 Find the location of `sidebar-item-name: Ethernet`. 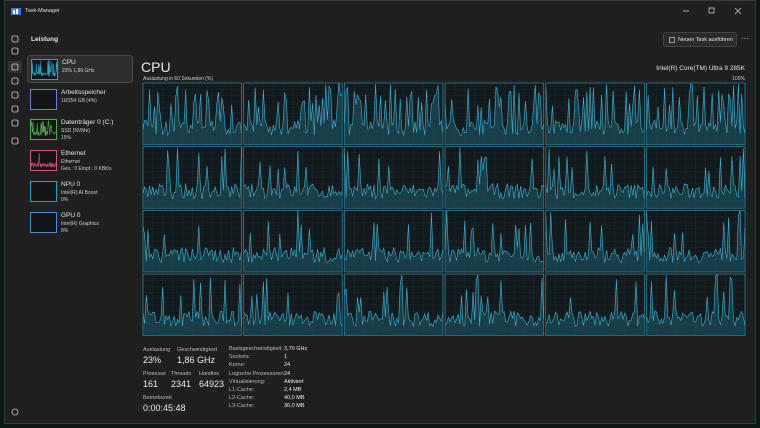

sidebar-item-name: Ethernet is located at coordinates (73, 153).